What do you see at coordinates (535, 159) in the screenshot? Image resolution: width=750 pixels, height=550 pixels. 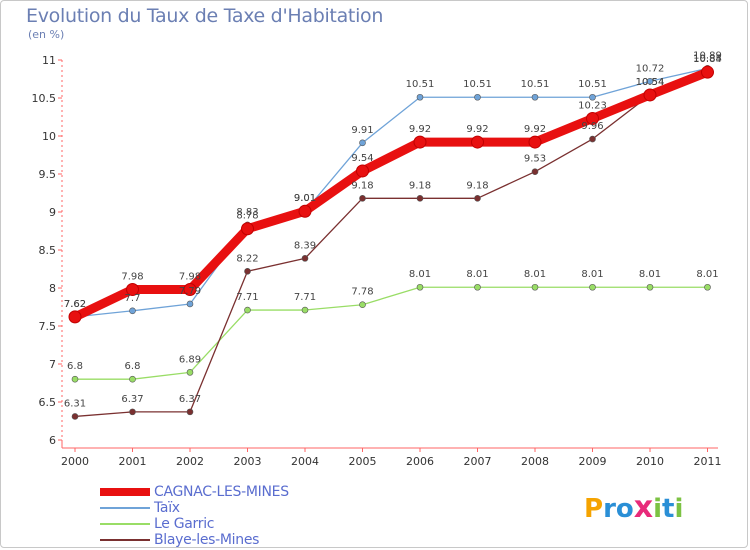 I see `data-label-3: 9.53` at bounding box center [535, 159].